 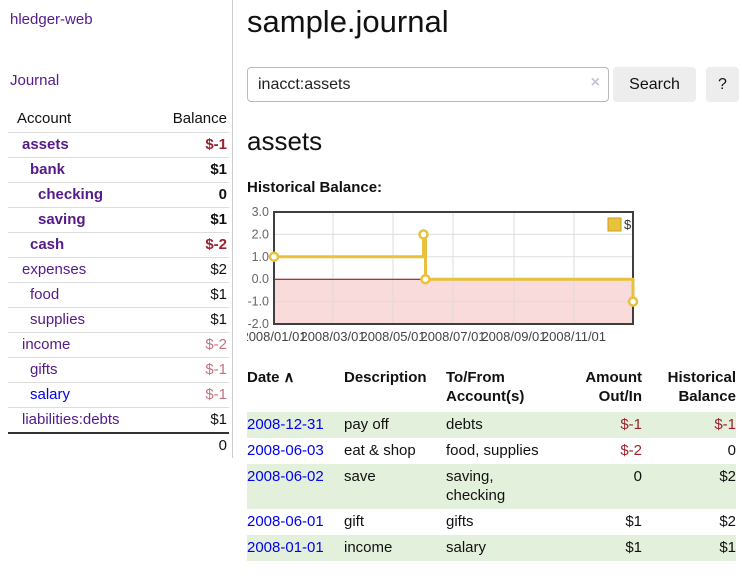 What do you see at coordinates (360, 476) in the screenshot?
I see `description-cell: save` at bounding box center [360, 476].